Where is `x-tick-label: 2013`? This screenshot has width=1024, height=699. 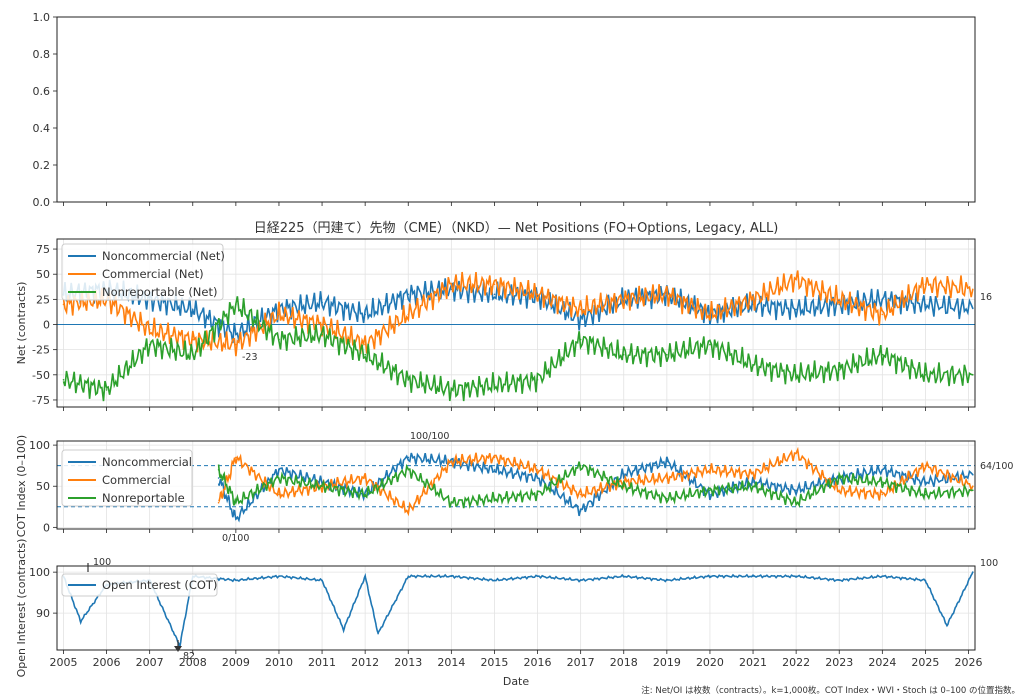 x-tick-label: 2013 is located at coordinates (408, 662).